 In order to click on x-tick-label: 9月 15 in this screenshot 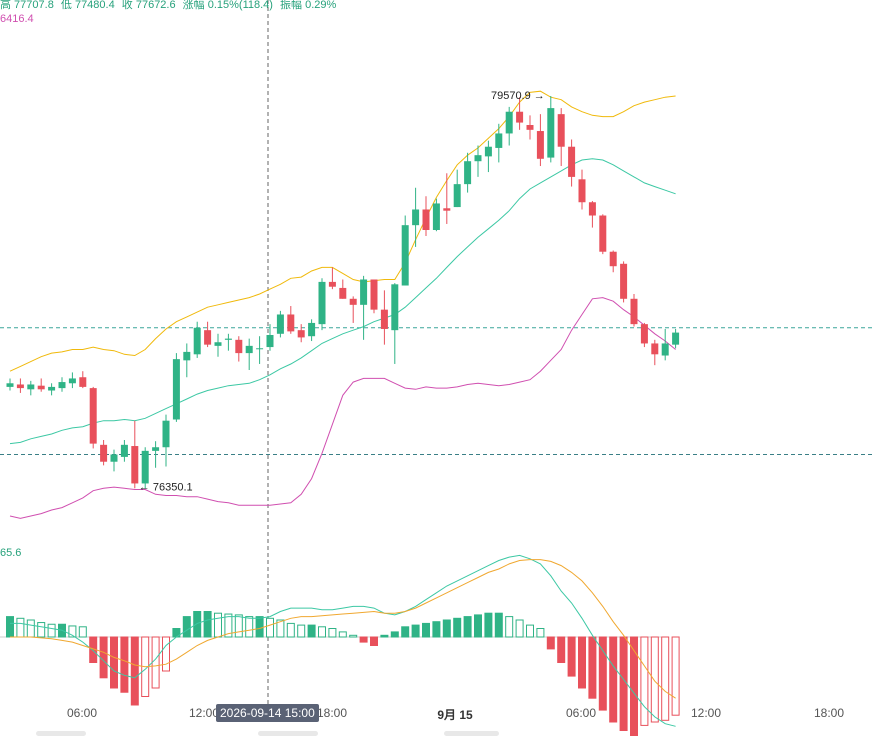, I will do `click(455, 715)`.